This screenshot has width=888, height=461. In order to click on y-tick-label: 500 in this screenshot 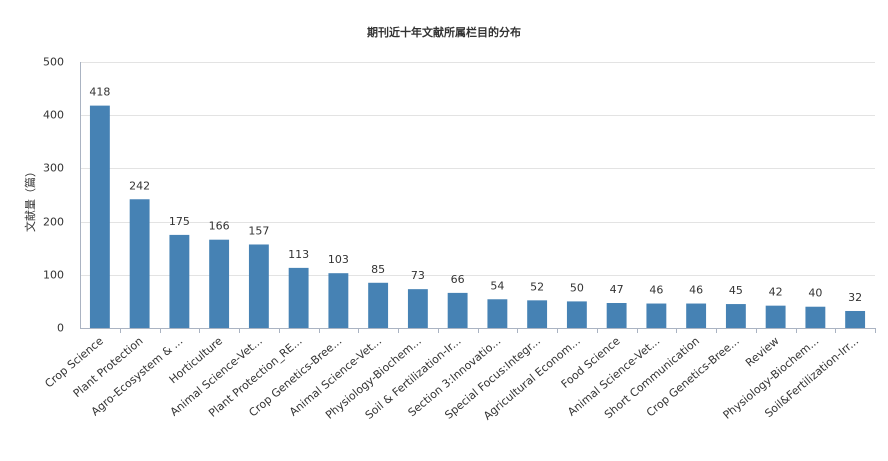, I will do `click(53, 62)`.